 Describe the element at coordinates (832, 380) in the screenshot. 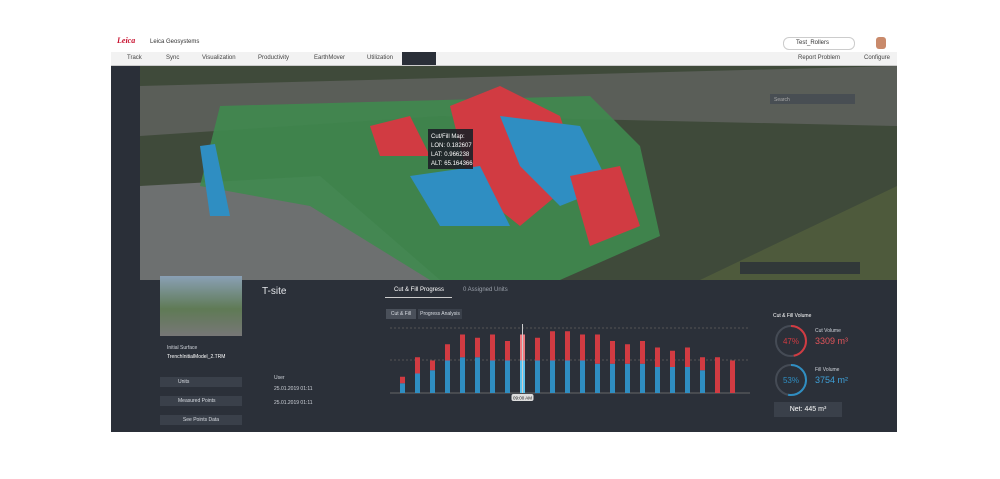

I see `fill-volume: 3754 m²` at that location.